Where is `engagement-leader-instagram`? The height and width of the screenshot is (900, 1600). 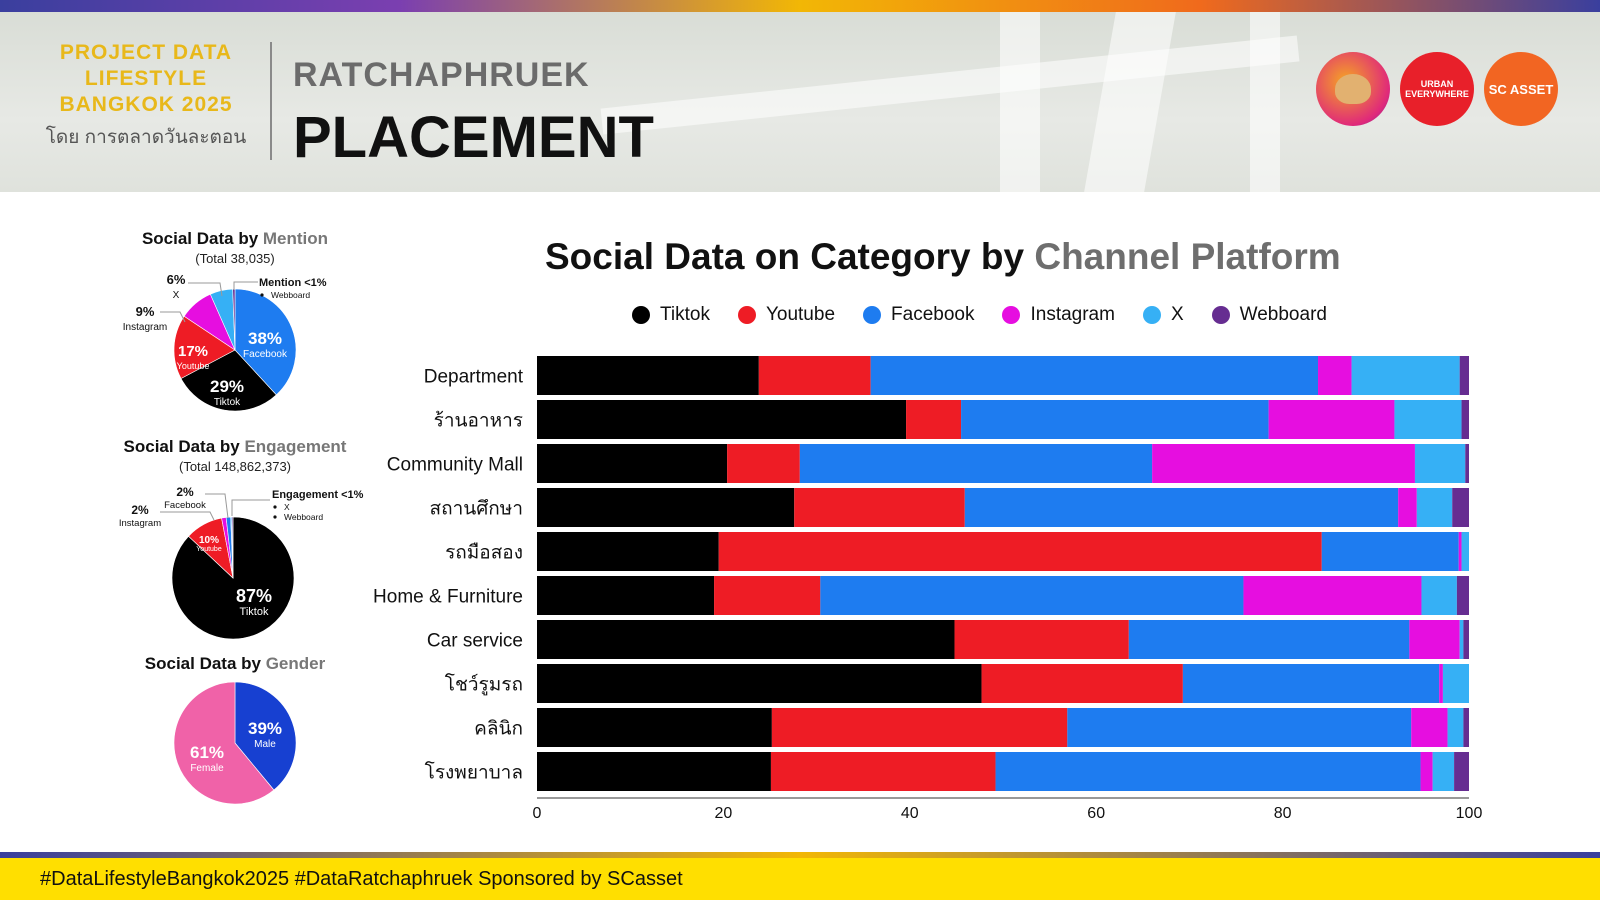
engagement-leader-instagram is located at coordinates (187, 516).